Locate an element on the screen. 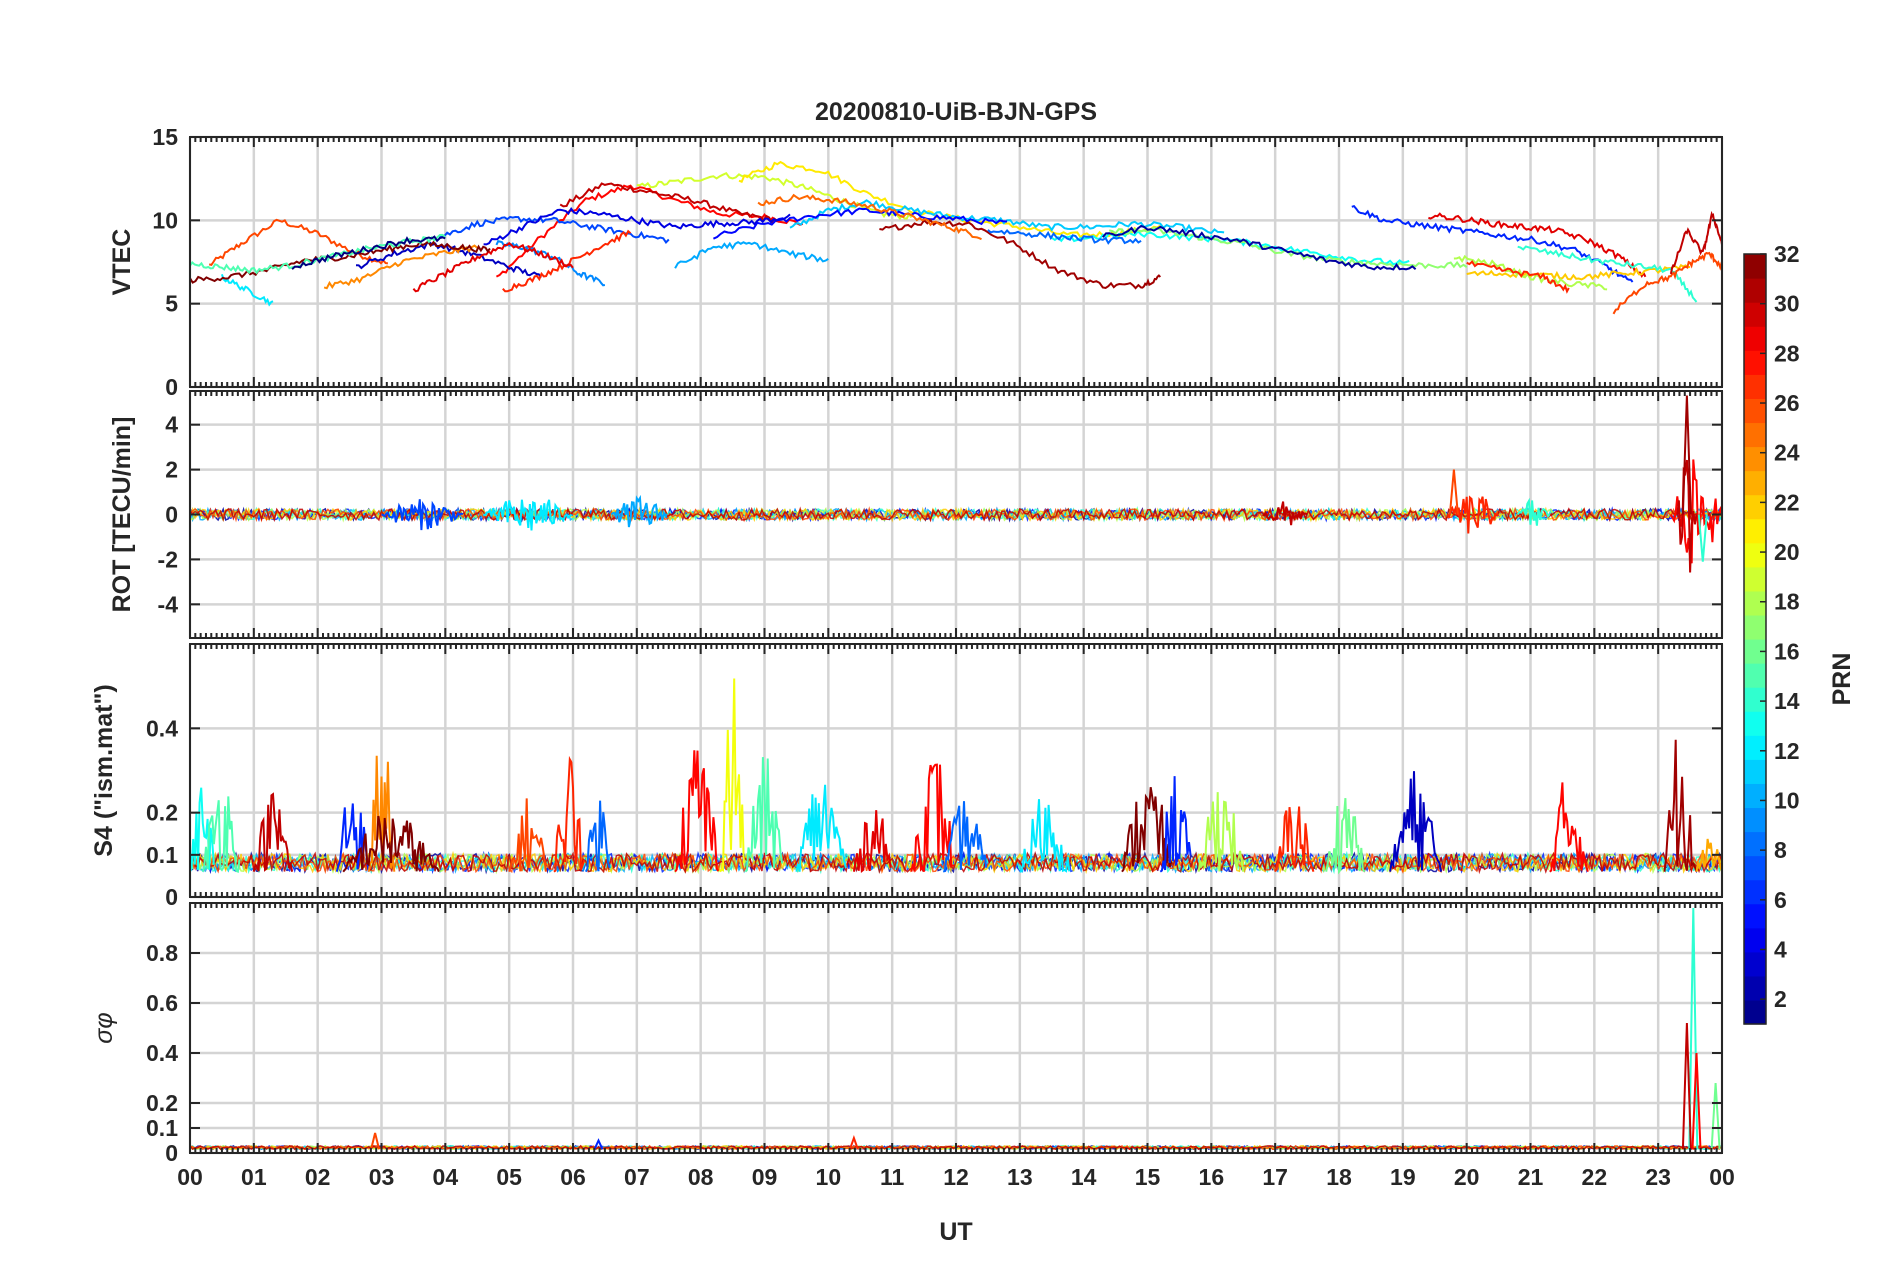 Image resolution: width=1902 pixels, height=1272 pixels. y-tick-label: 0.2 is located at coordinates (162, 1103).